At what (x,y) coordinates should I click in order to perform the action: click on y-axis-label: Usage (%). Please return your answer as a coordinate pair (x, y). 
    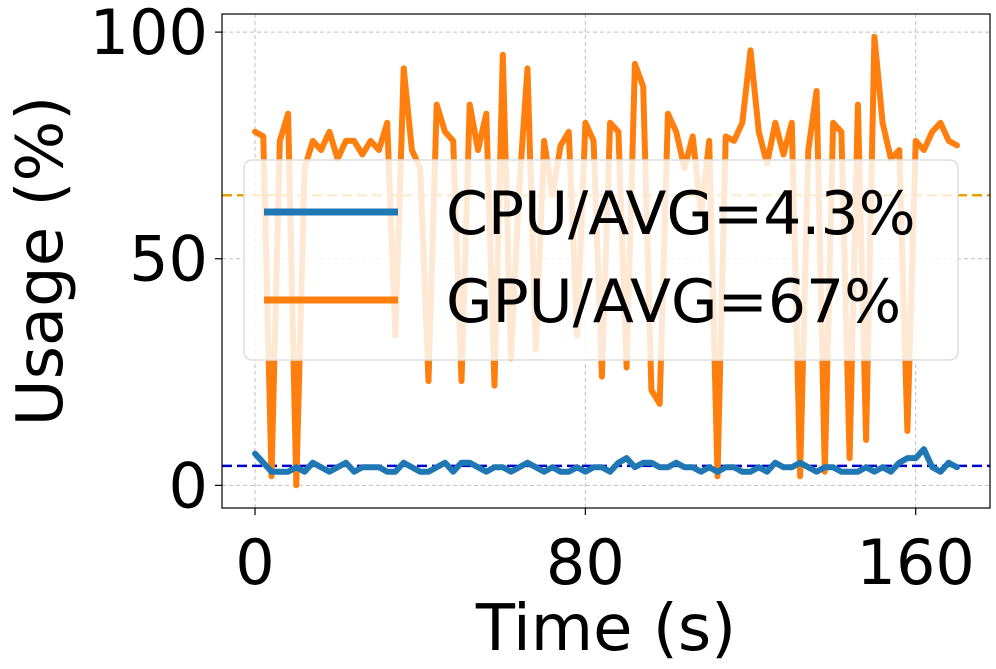
    Looking at the image, I should click on (41, 261).